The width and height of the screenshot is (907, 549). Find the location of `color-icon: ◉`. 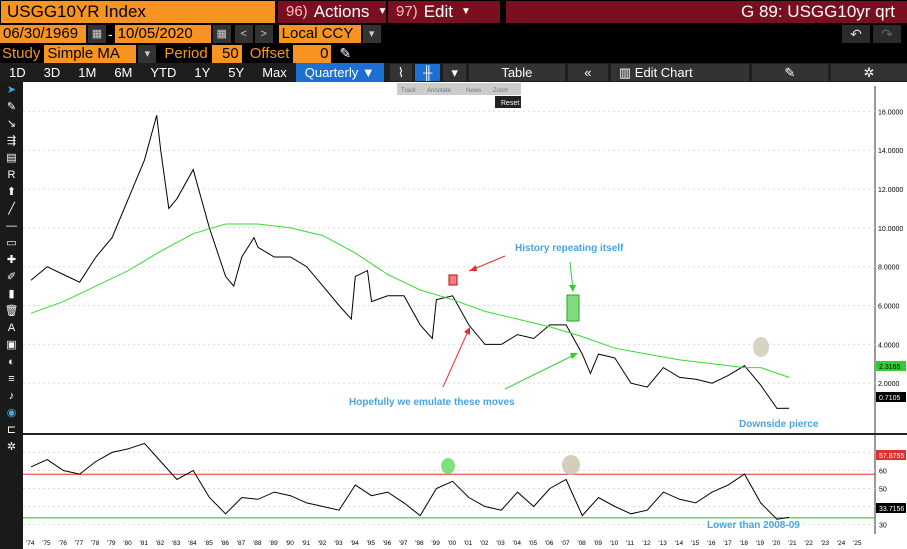

color-icon: ◉ is located at coordinates (11, 413).